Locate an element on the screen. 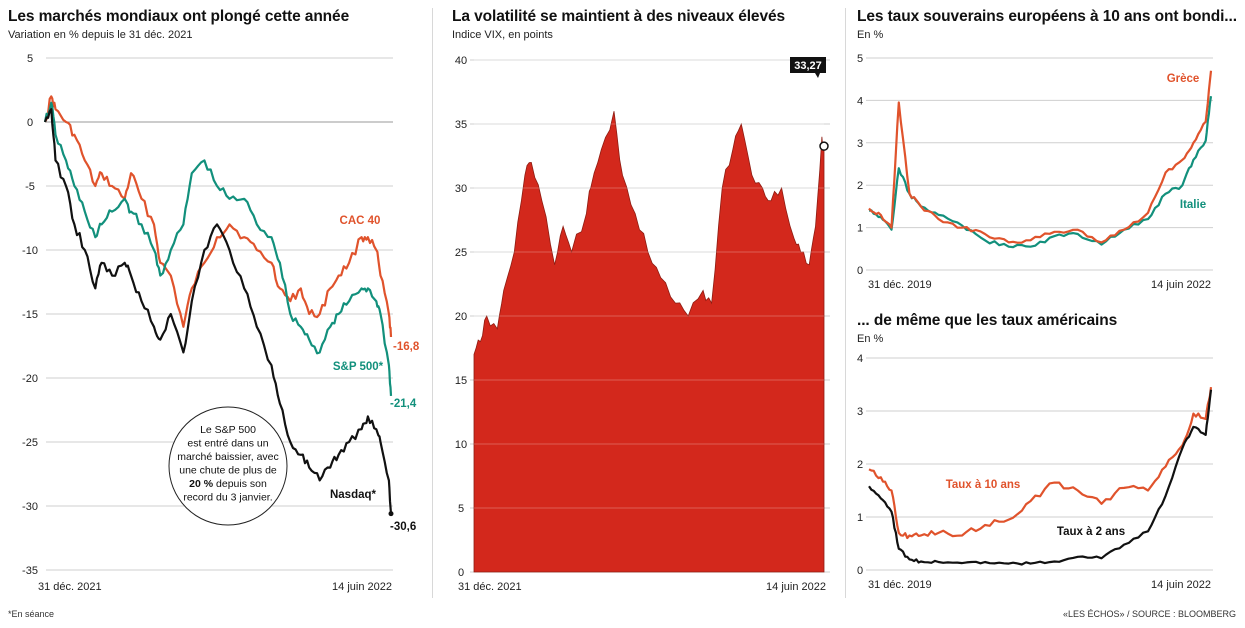  annotation-line-0: Le S&P 500 is located at coordinates (228, 430).